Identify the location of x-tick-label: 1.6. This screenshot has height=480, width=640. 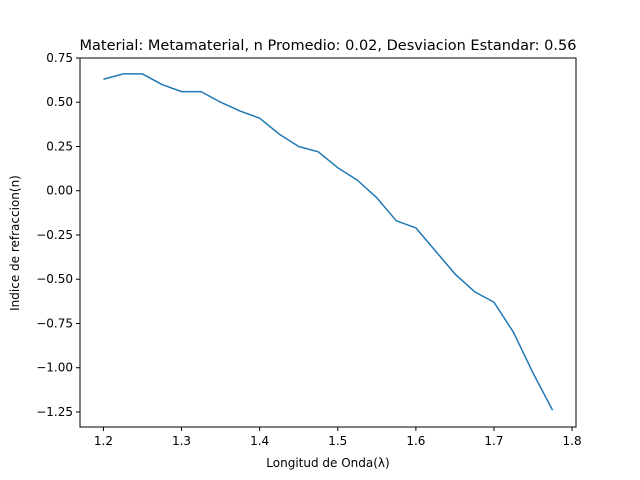
(415, 441).